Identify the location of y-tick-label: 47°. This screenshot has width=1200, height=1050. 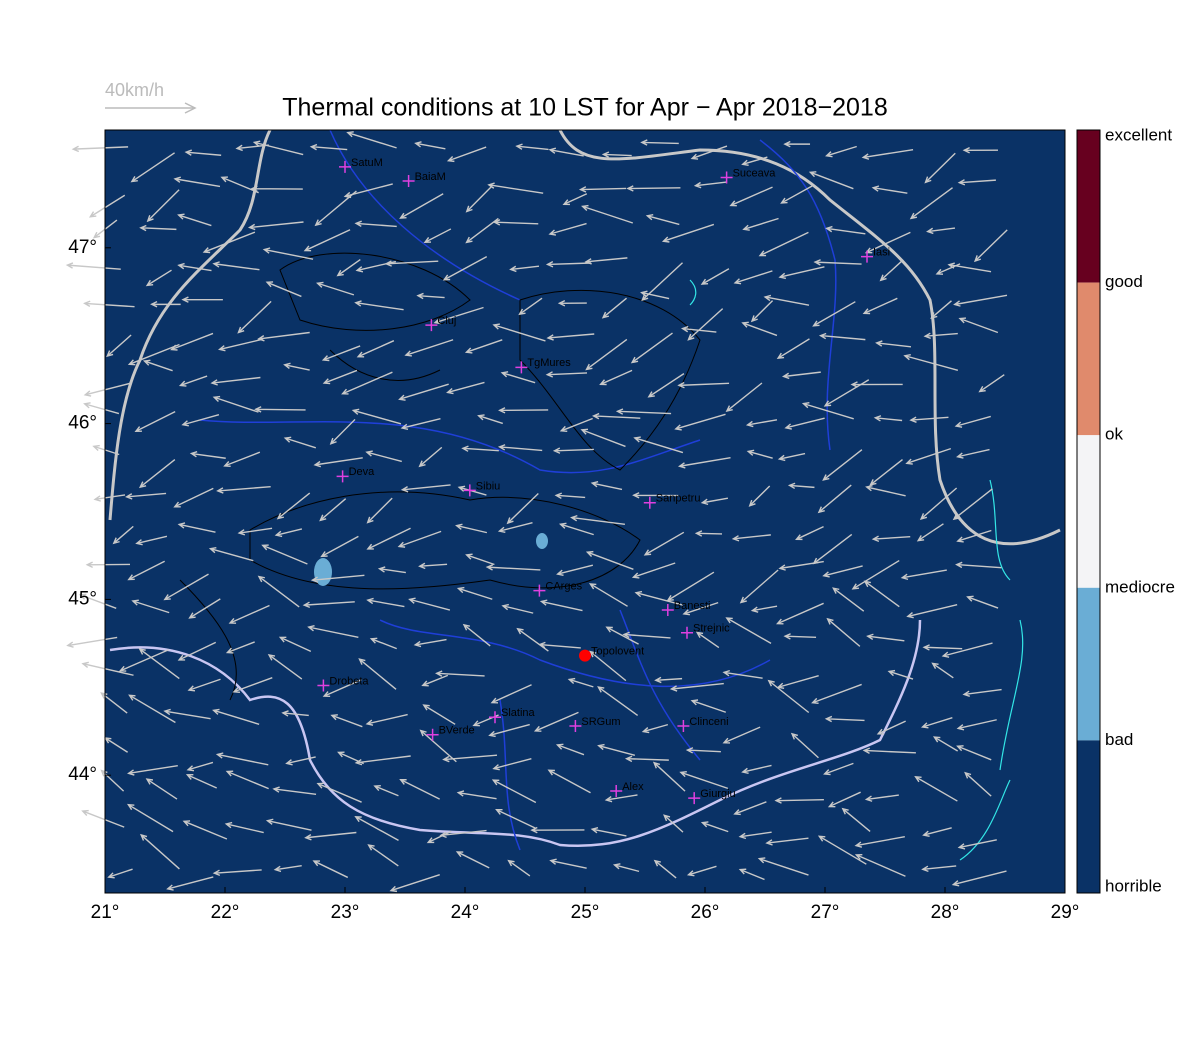
(82, 247).